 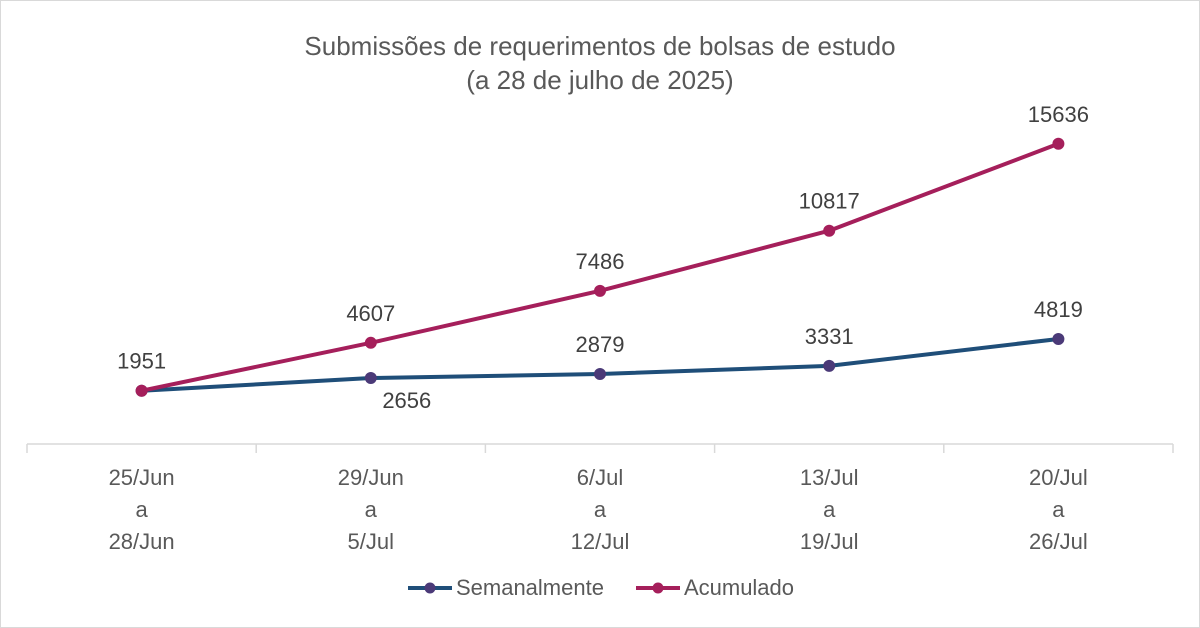 I want to click on data-label: 3331, so click(x=829, y=336).